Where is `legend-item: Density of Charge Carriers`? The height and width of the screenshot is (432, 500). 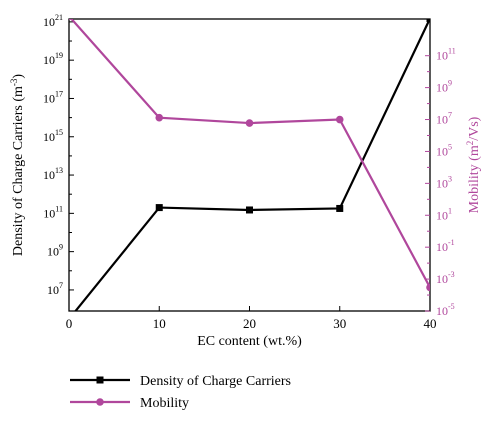 legend-item: Density of Charge Carriers is located at coordinates (180, 381).